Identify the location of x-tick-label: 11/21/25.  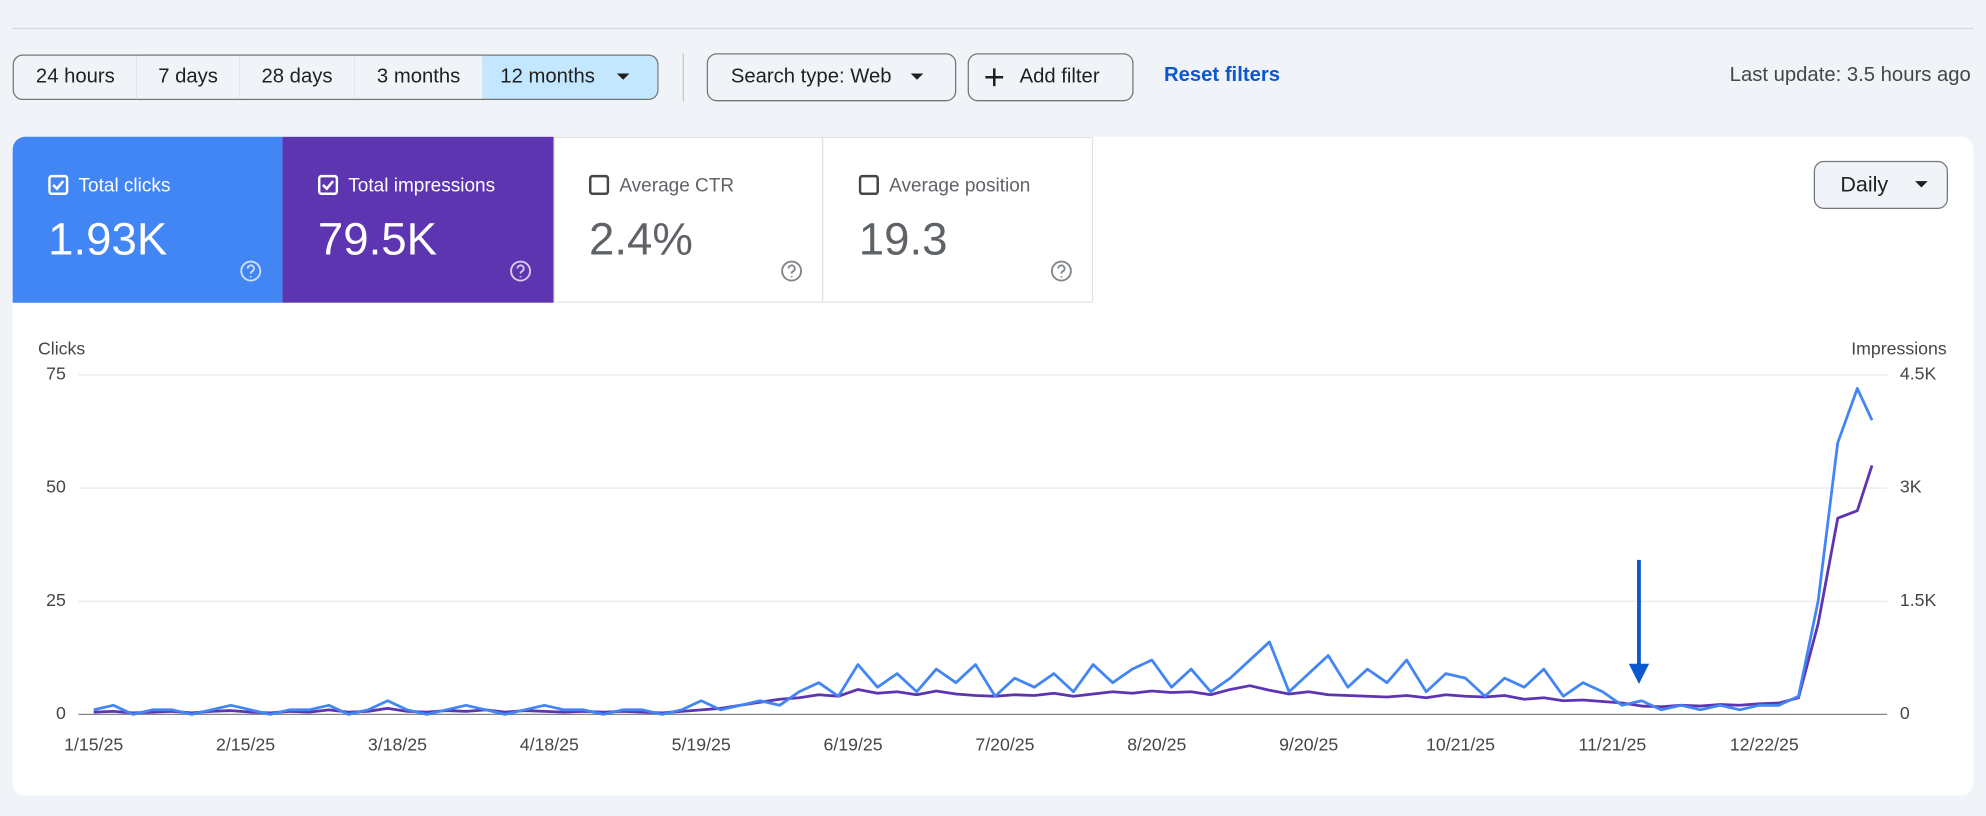
(1613, 745).